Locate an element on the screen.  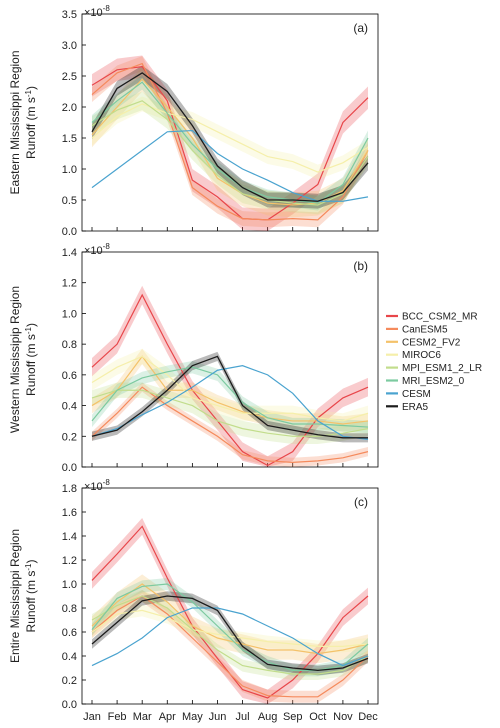
x-tick-label: Nov is located at coordinates (343, 717).